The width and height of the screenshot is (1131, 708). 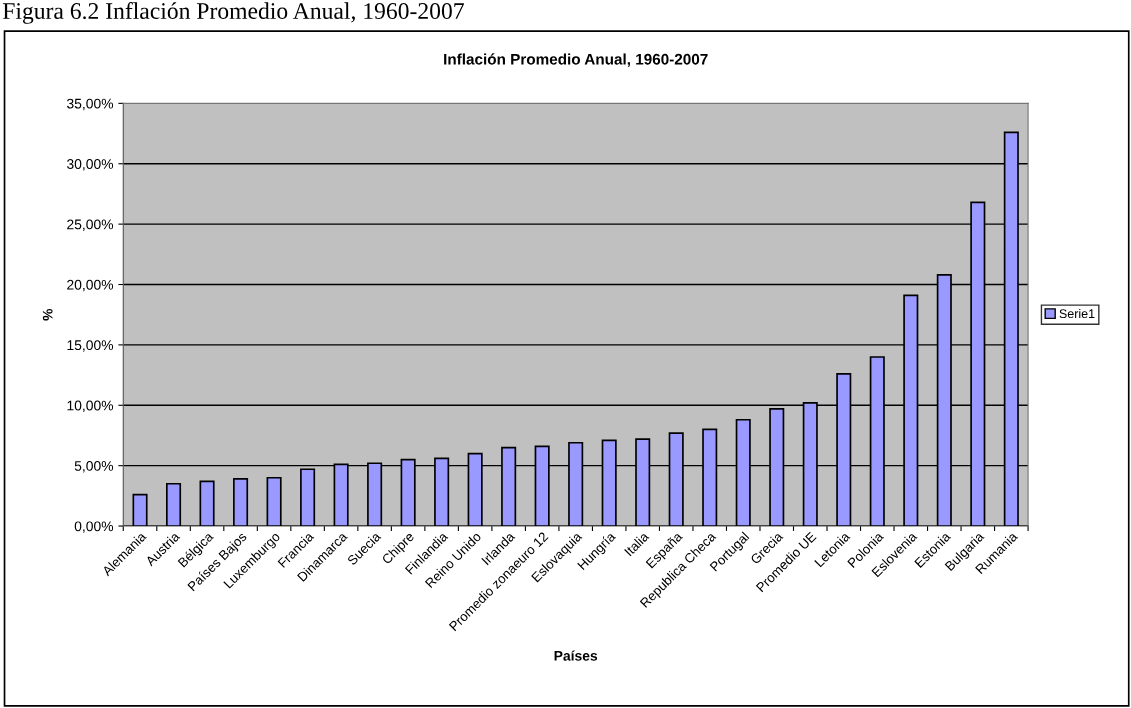 What do you see at coordinates (90, 346) in the screenshot?
I see `y-tick-label: 15,00%` at bounding box center [90, 346].